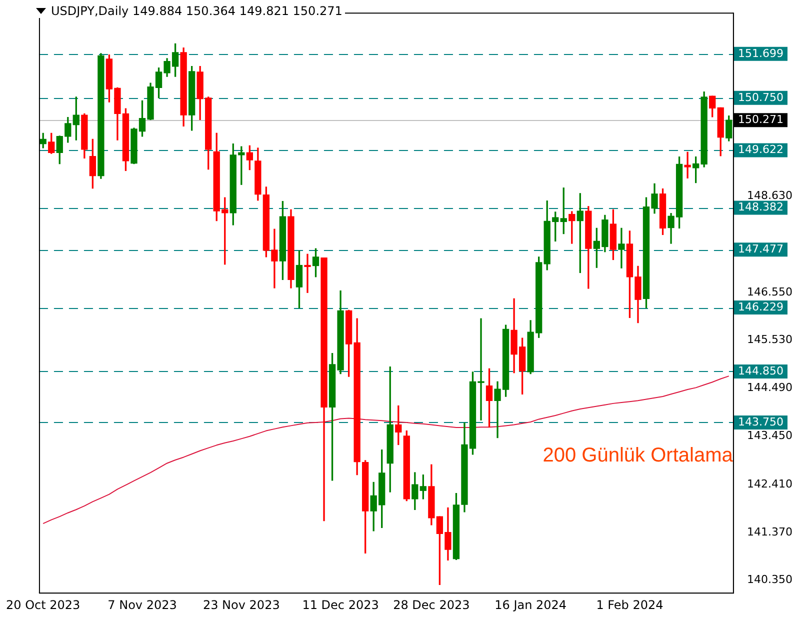 Image resolution: width=799 pixels, height=621 pixels. Describe the element at coordinates (769, 532) in the screenshot. I see `y-tick-label: 141.370` at that location.